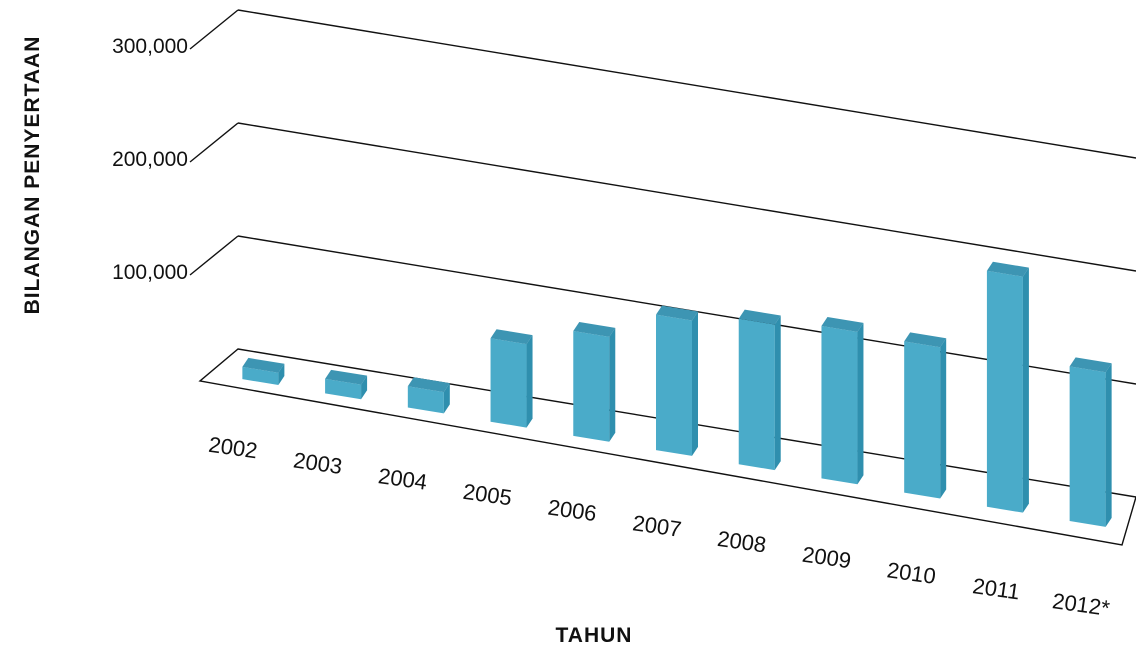 This screenshot has width=1136, height=646. What do you see at coordinates (996, 588) in the screenshot?
I see `x-tick-label: 2011` at bounding box center [996, 588].